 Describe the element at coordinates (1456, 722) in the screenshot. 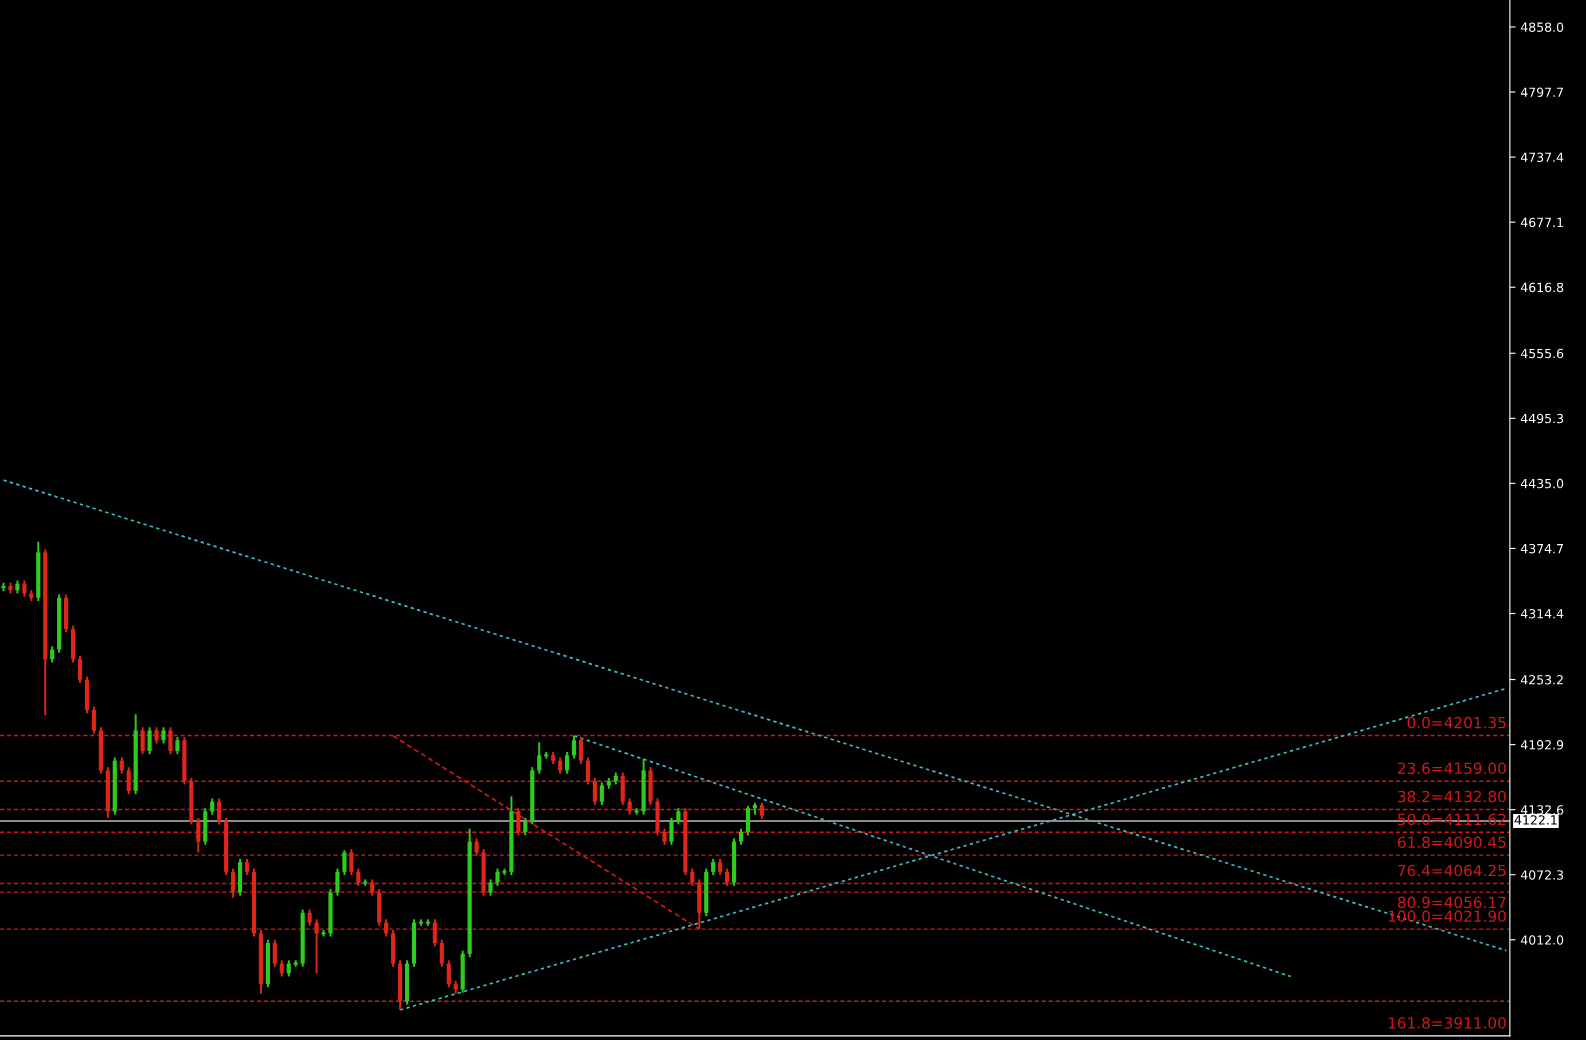

I see `ref-line-label: 0.0=4201.35` at that location.